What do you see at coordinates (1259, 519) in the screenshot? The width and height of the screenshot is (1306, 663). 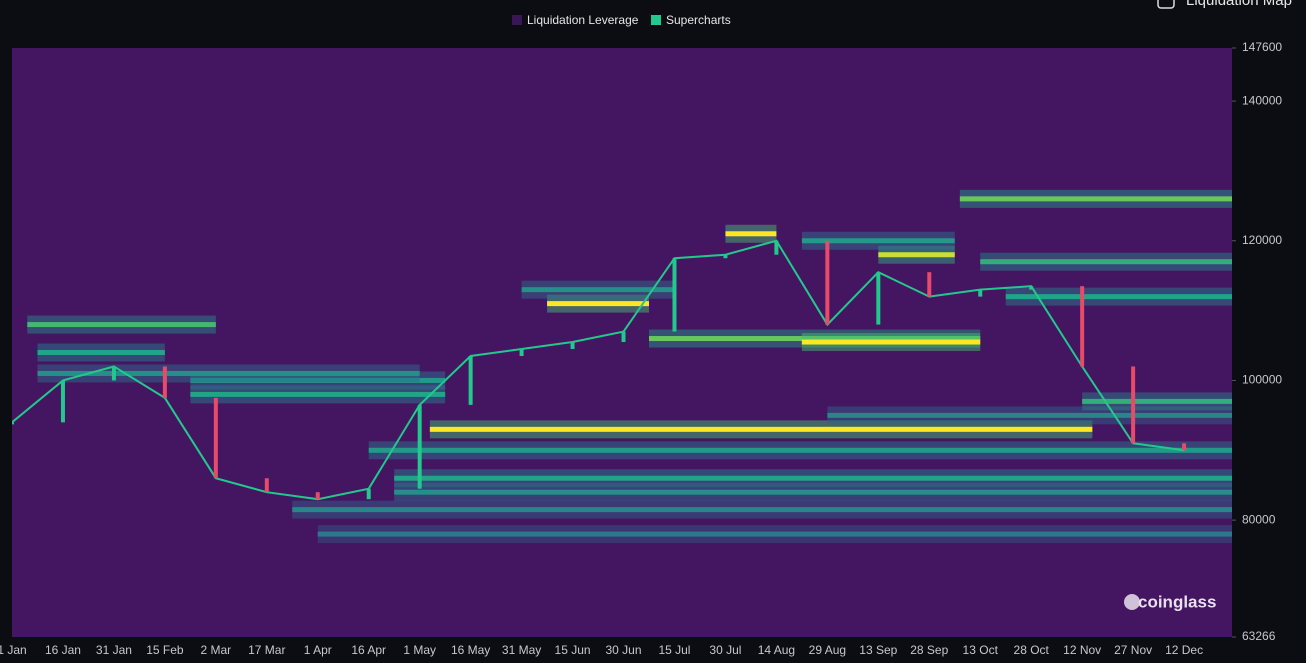 I see `y-tick-label: 80000` at bounding box center [1259, 519].